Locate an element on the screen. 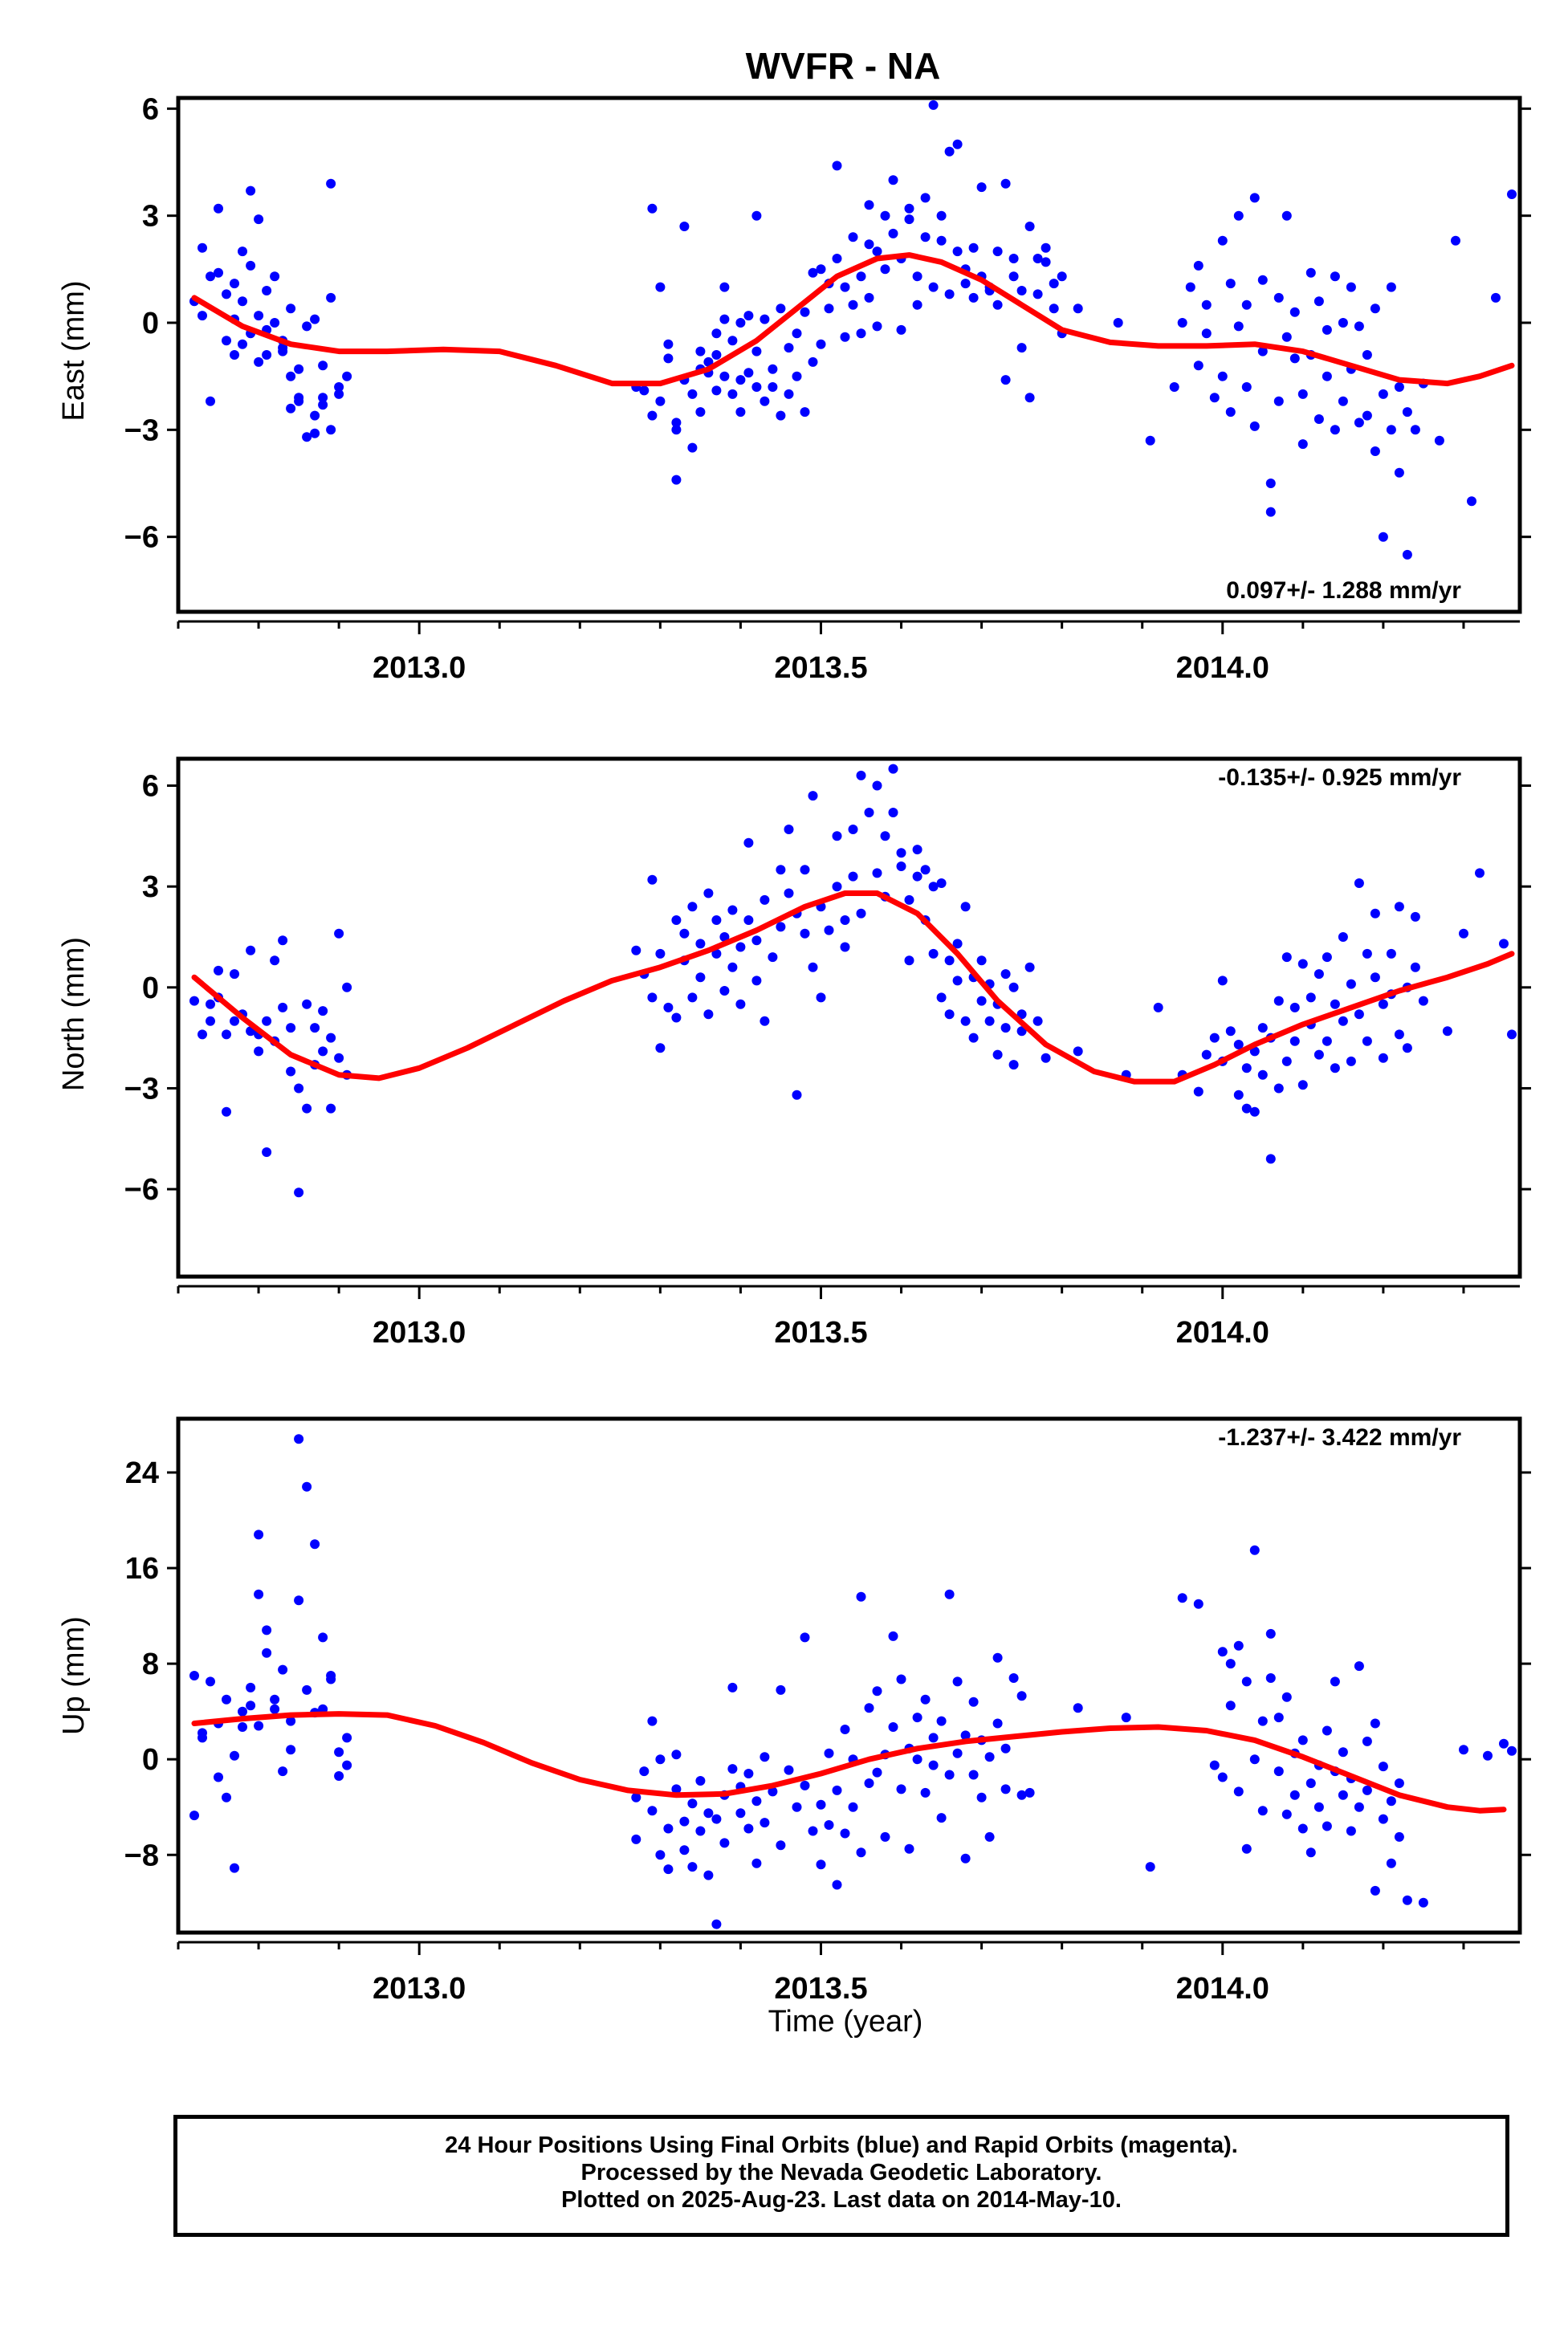  up-ytick-label: 16 is located at coordinates (142, 1569).